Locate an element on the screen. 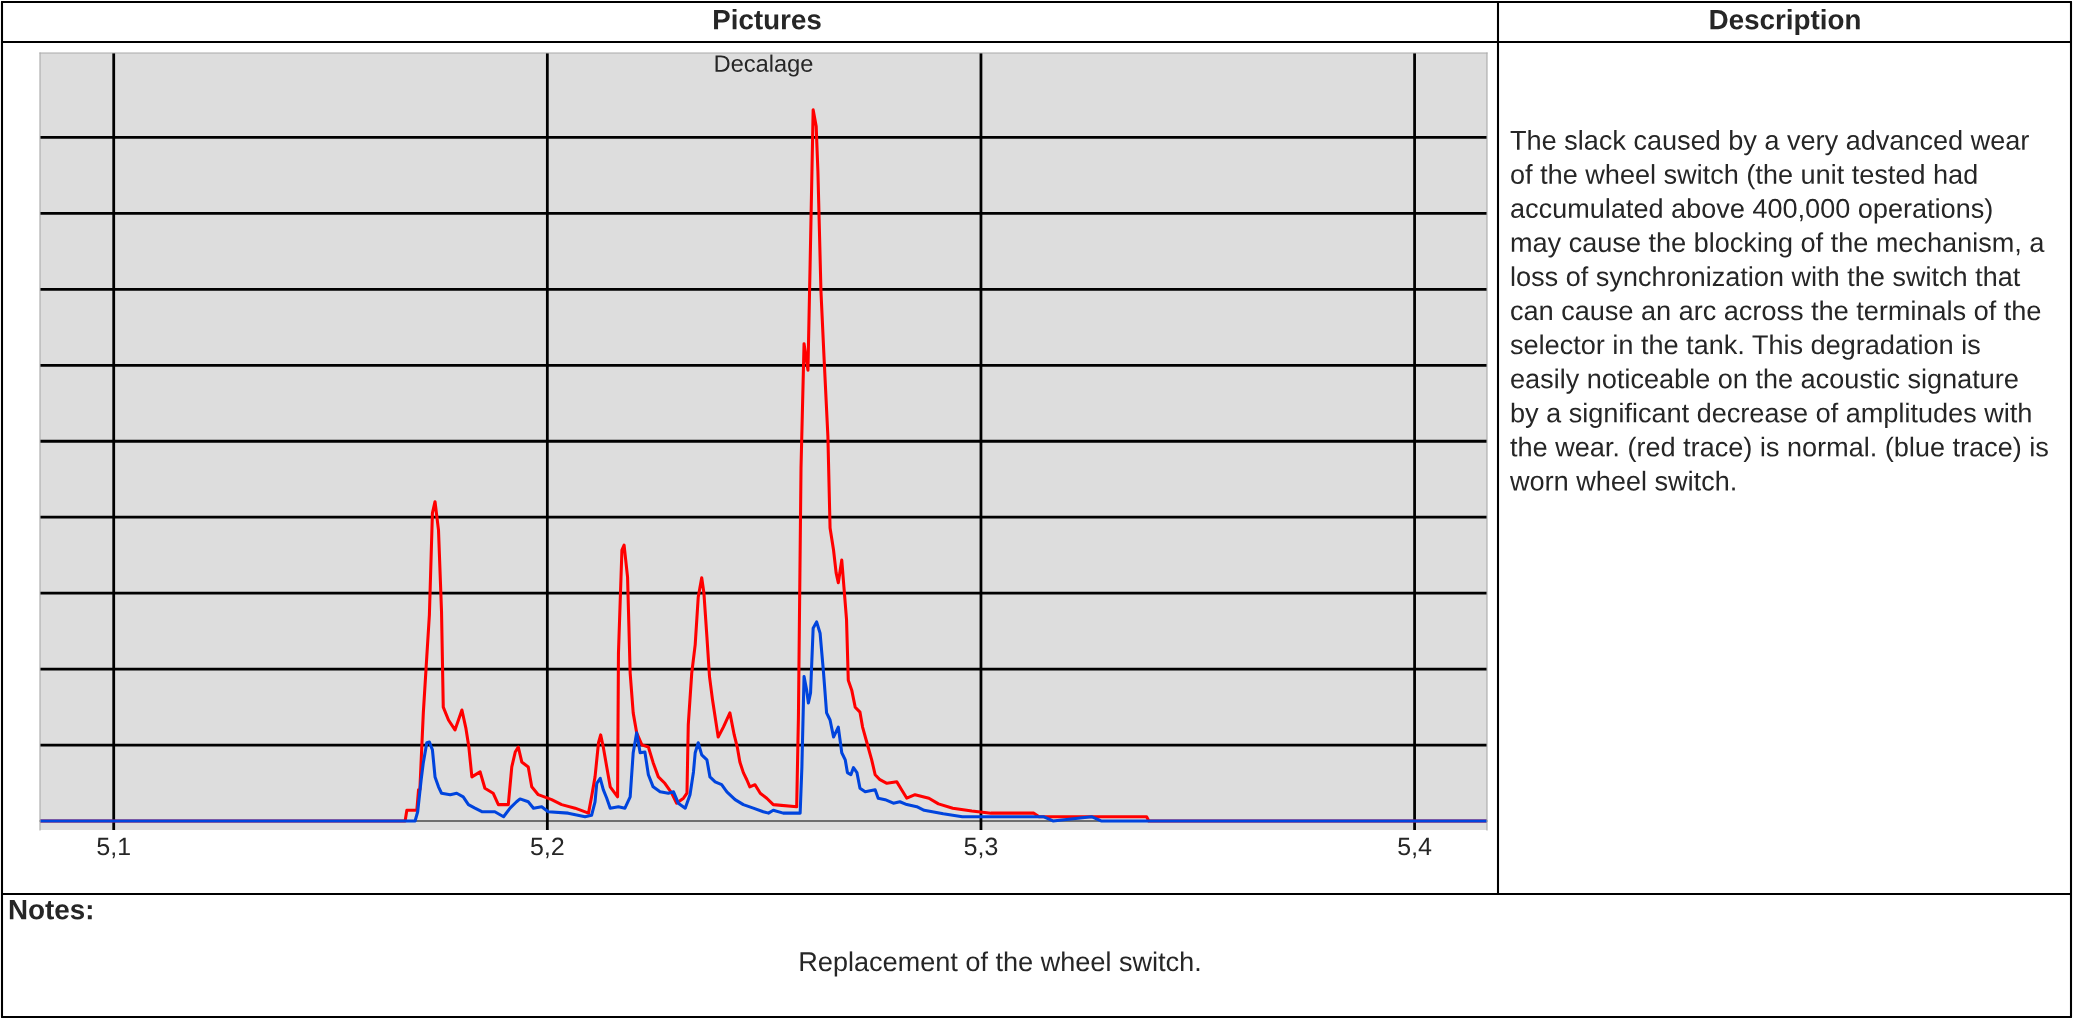 This screenshot has width=2073, height=1019. text: Pictures is located at coordinates (767, 19).